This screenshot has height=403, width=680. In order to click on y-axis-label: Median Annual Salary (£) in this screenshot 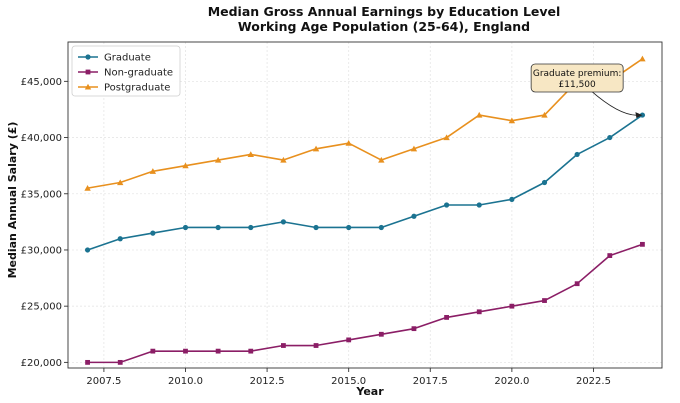, I will do `click(12, 200)`.